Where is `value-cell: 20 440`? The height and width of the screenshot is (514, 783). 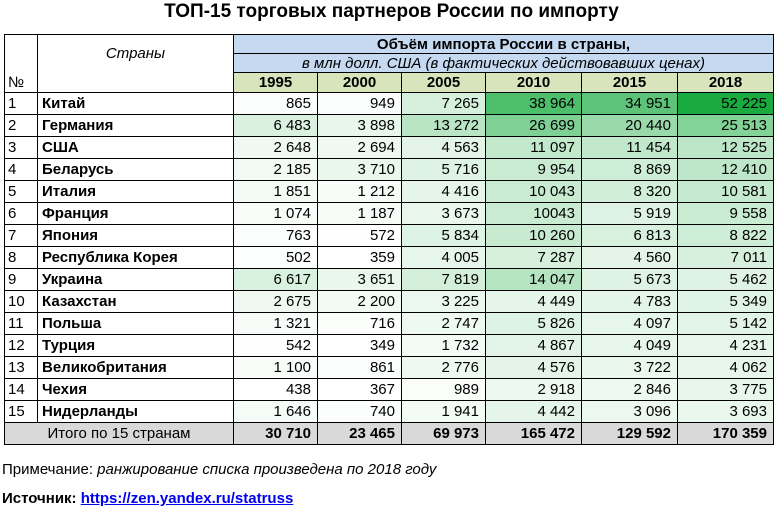
value-cell: 20 440 is located at coordinates (629, 125).